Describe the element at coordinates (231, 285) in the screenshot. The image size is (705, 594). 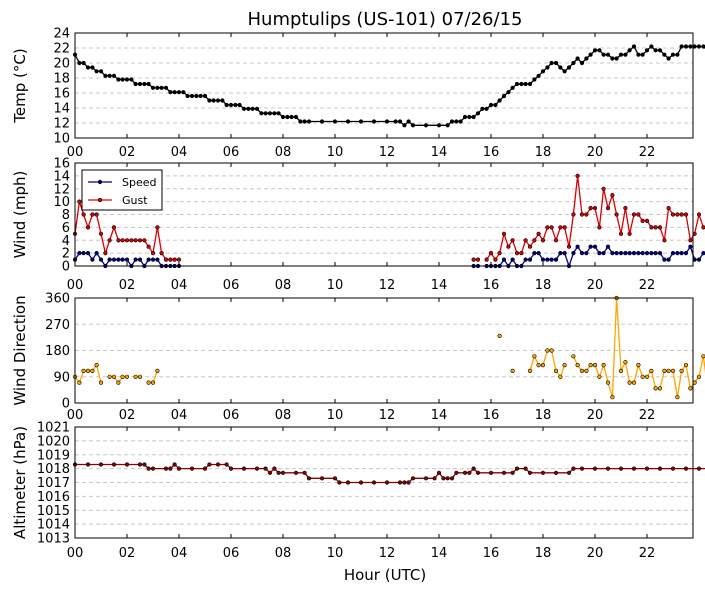
I see `x-tick-label: 06` at that location.